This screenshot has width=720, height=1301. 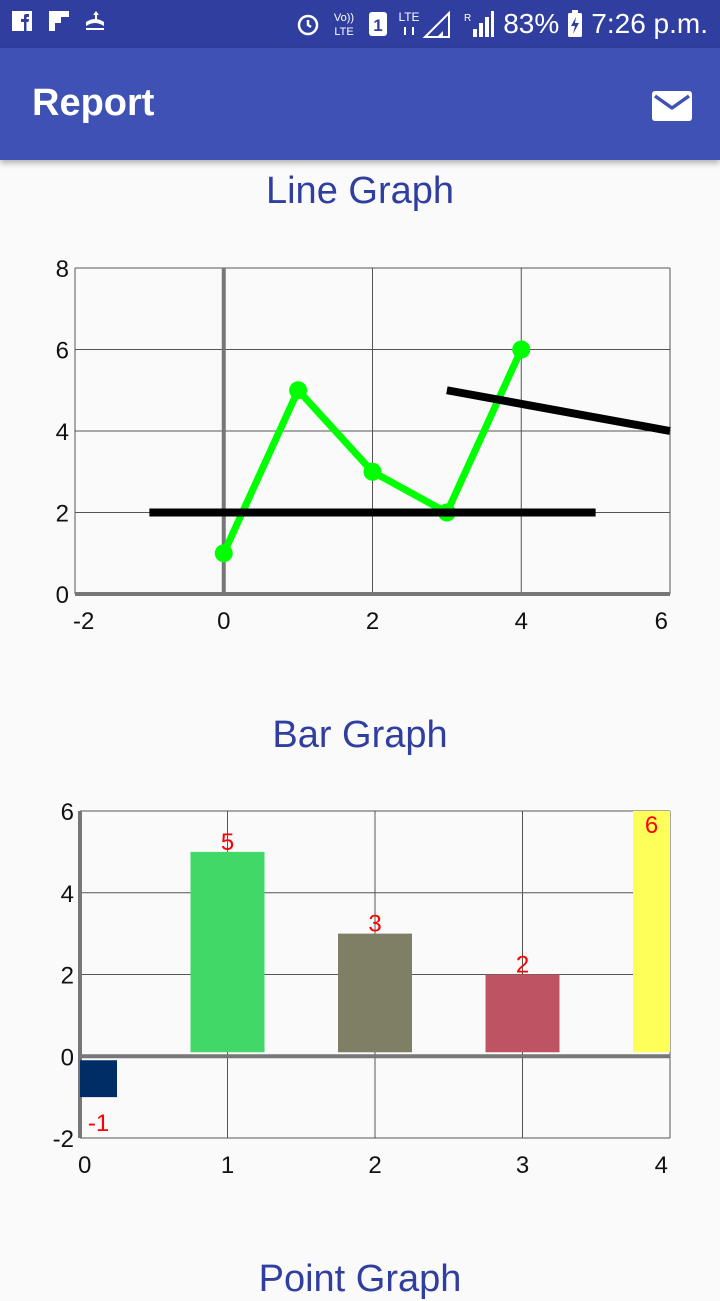 I want to click on bar-value-label: 5, so click(x=227, y=842).